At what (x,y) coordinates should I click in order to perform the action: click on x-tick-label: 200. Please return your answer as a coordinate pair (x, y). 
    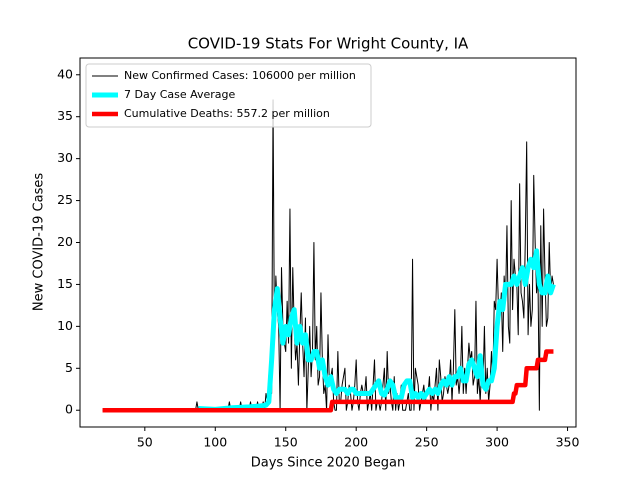
    Looking at the image, I should click on (356, 442).